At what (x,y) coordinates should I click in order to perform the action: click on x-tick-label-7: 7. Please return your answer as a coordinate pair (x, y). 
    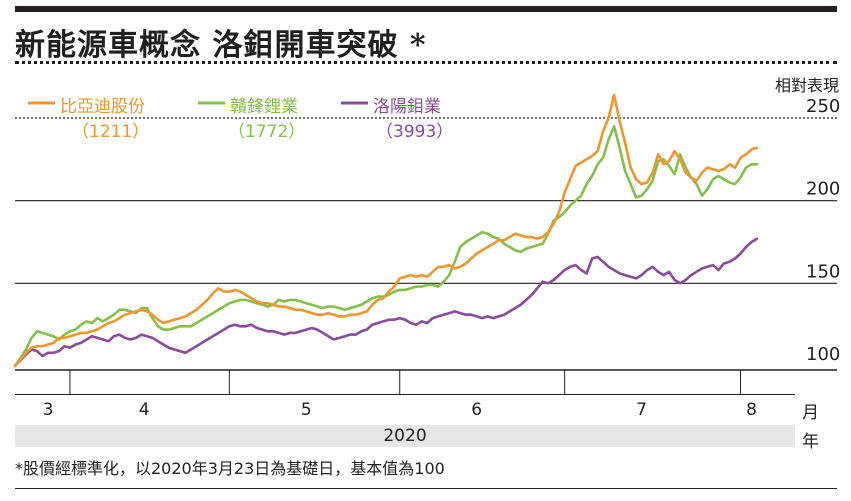
    Looking at the image, I should click on (641, 410).